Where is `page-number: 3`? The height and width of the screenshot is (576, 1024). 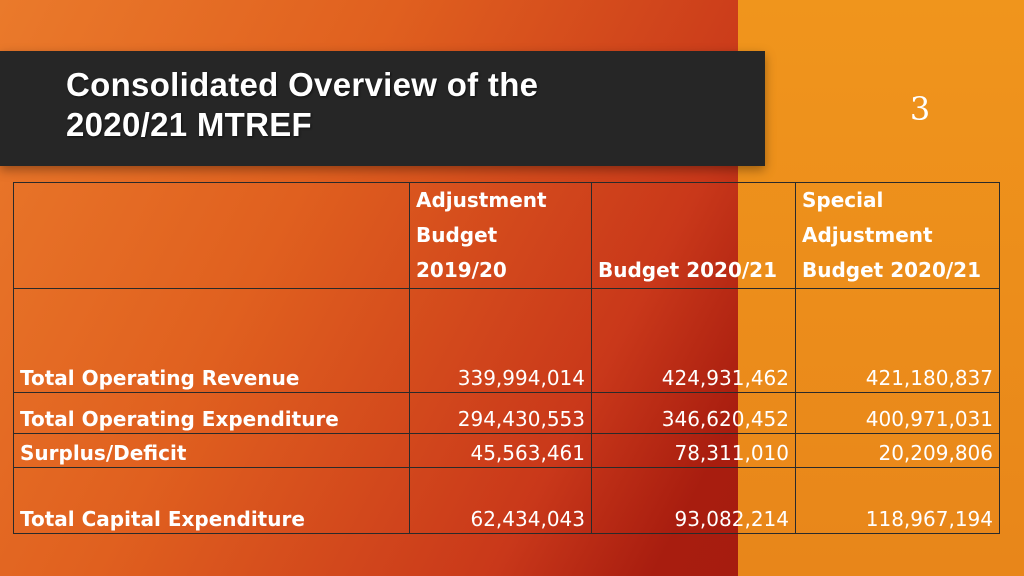 page-number: 3 is located at coordinates (920, 109).